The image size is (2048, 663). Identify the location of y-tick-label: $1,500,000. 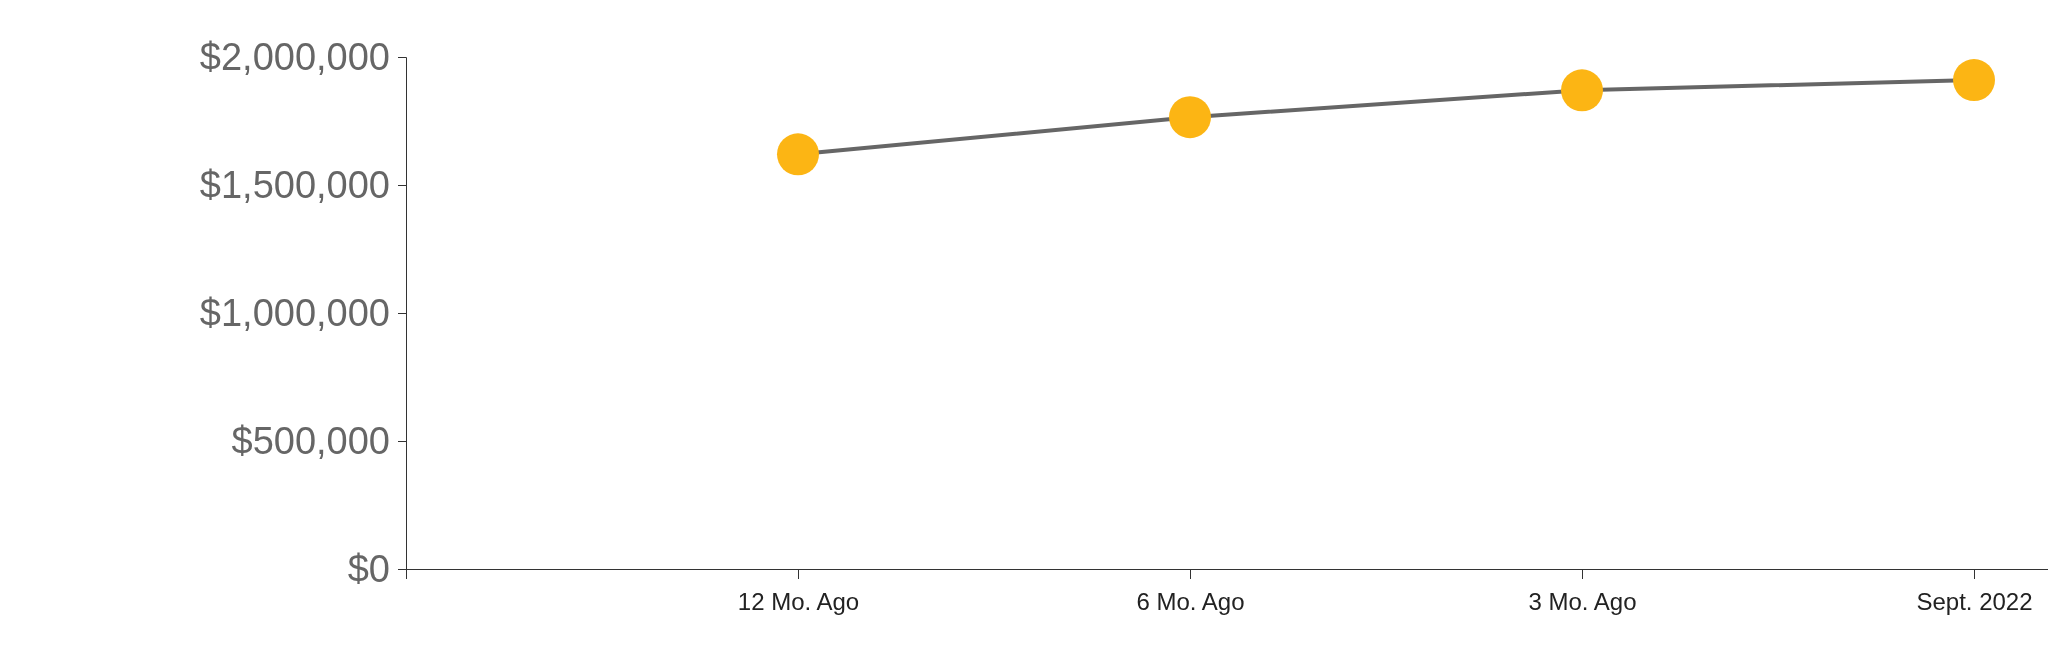
(294, 184).